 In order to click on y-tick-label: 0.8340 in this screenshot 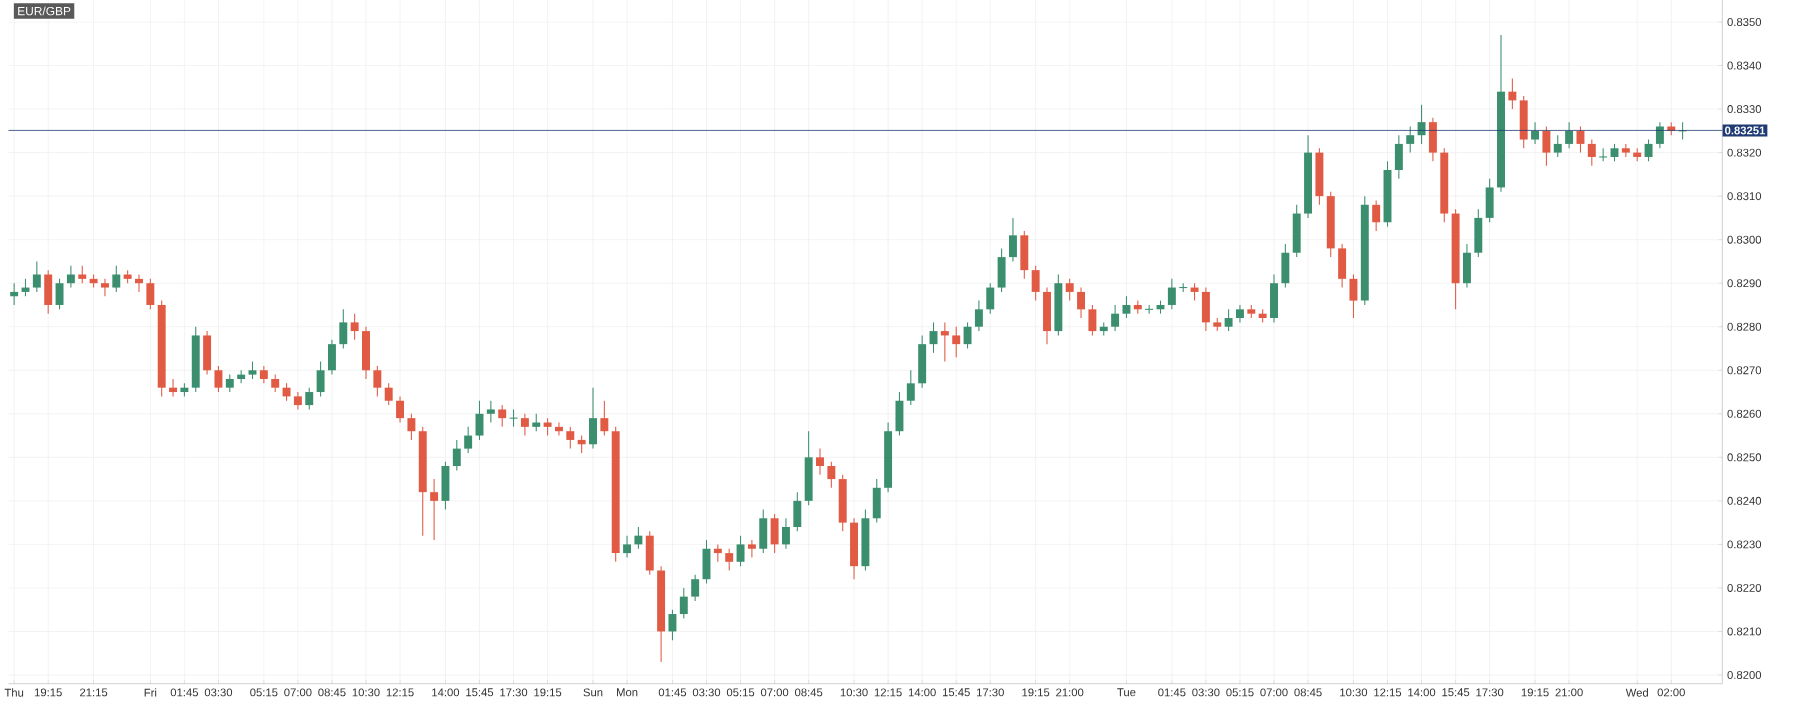, I will do `click(1744, 65)`.